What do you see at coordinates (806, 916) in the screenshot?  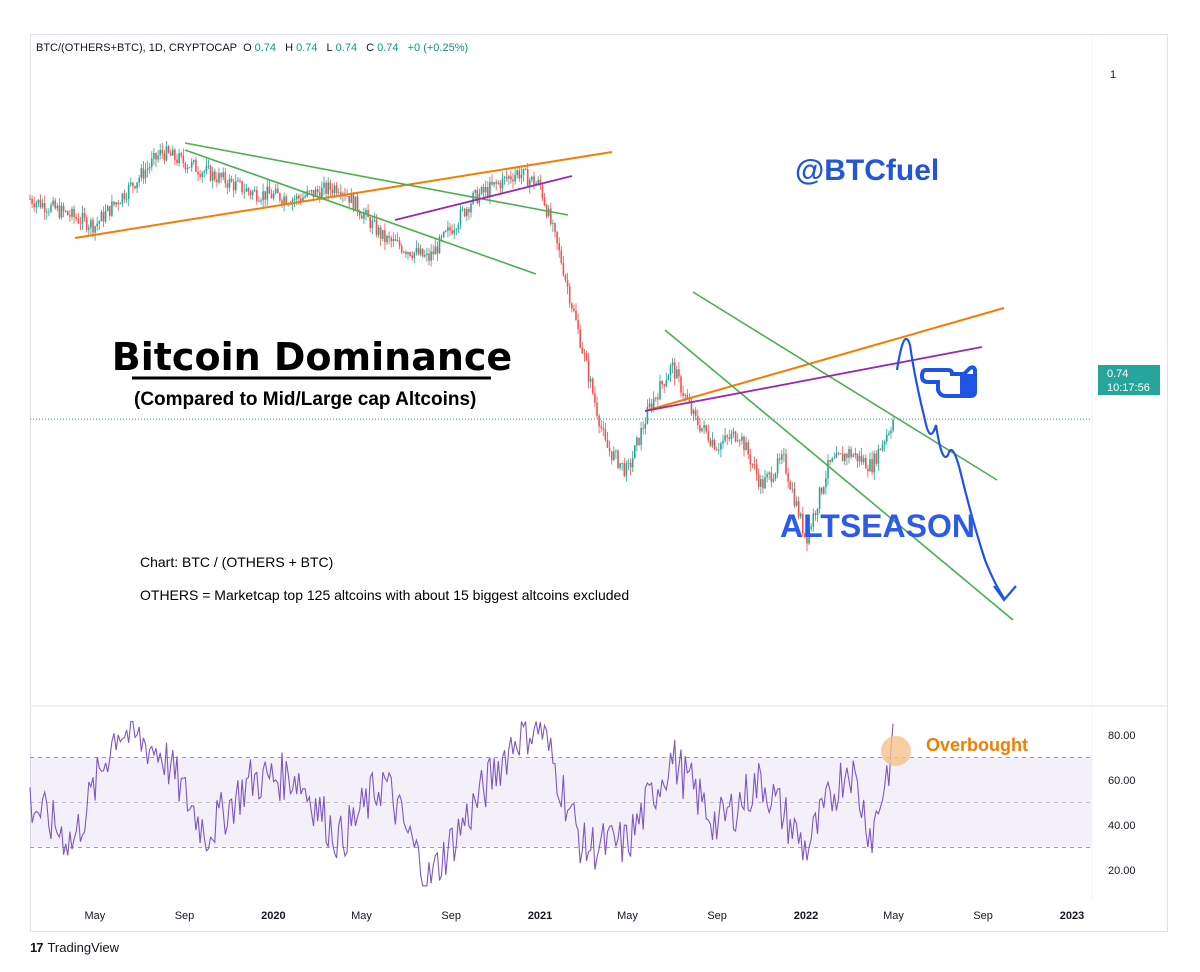 I see `x-tick-label: 2022` at bounding box center [806, 916].